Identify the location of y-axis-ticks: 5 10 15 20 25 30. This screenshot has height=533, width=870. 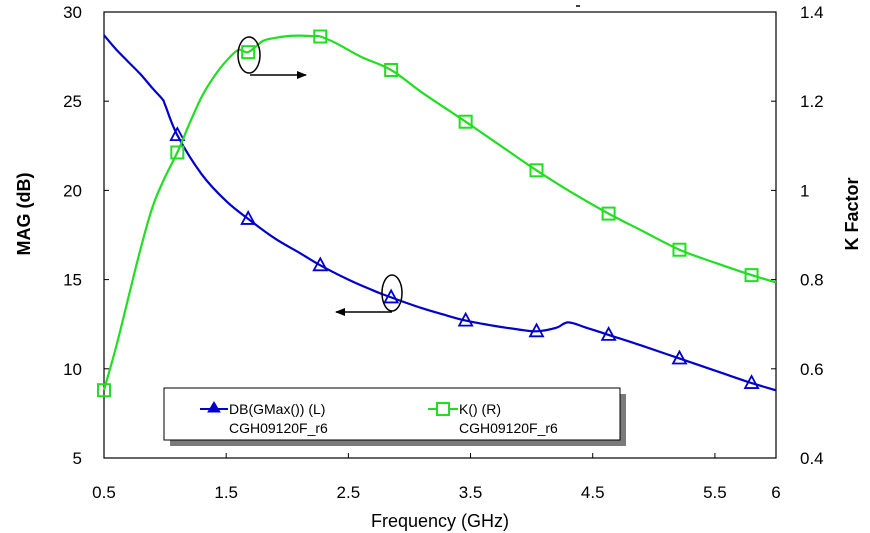
(86, 235).